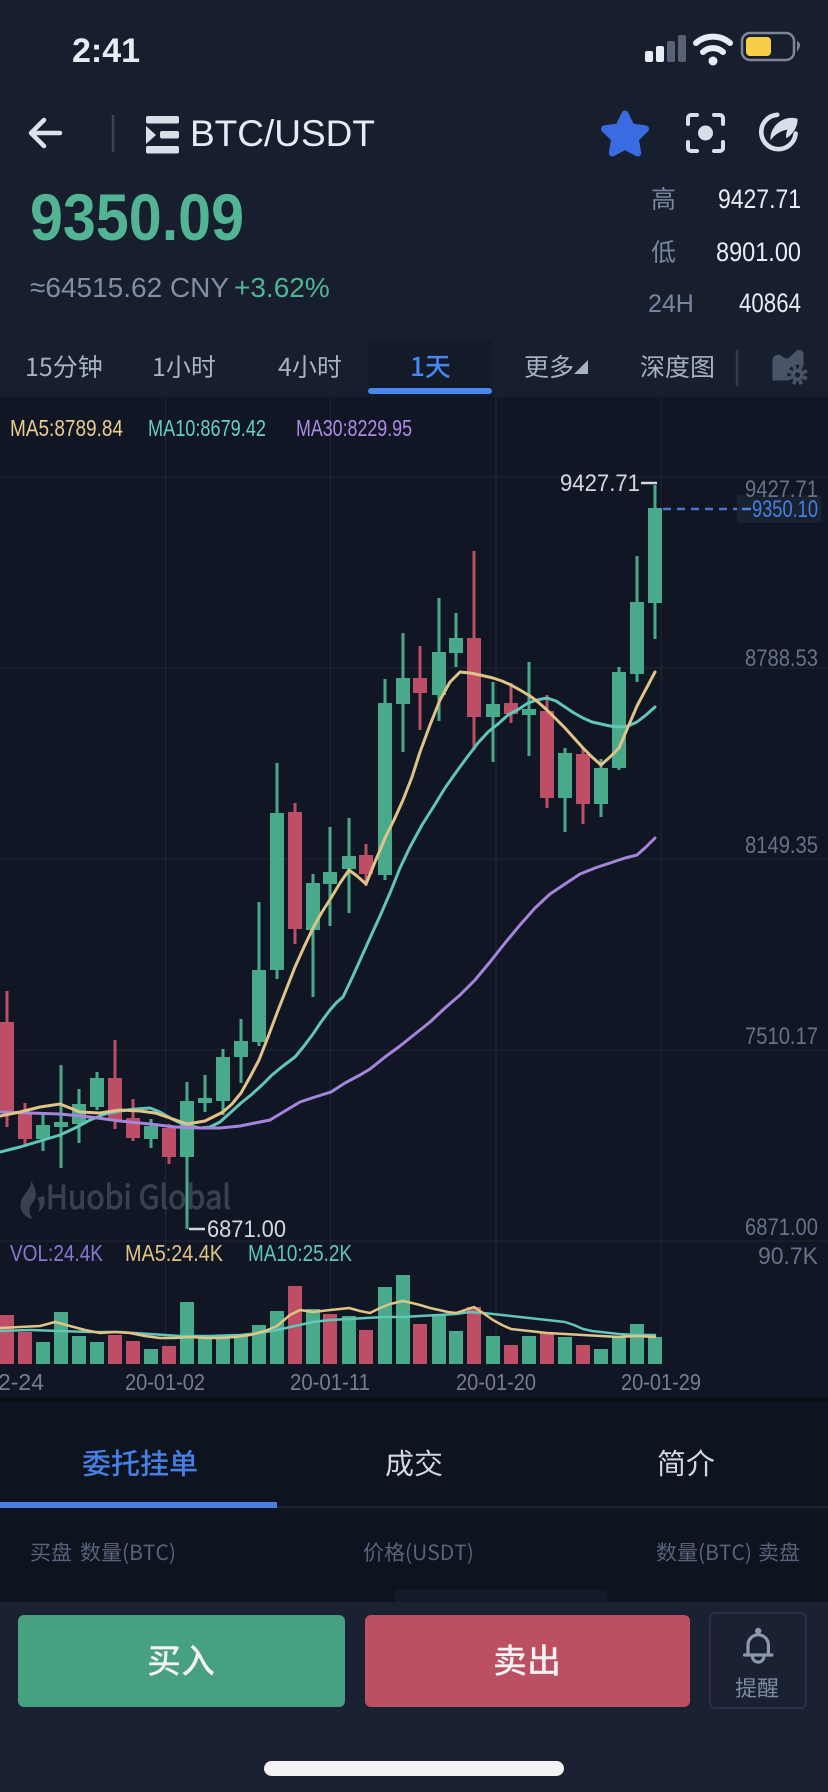 Image resolution: width=828 pixels, height=1792 pixels. Describe the element at coordinates (758, 252) in the screenshot. I see `svg-text: 8901.00` at that location.